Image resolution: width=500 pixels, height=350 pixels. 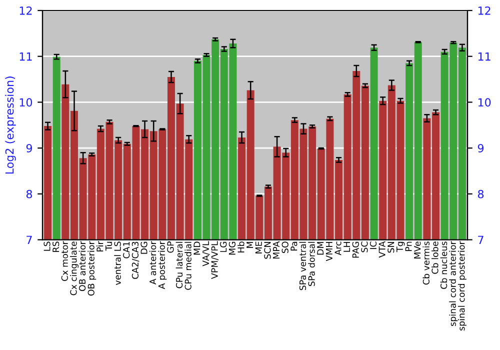 I want to click on x-tick-label: A anterior, so click(x=152, y=263).